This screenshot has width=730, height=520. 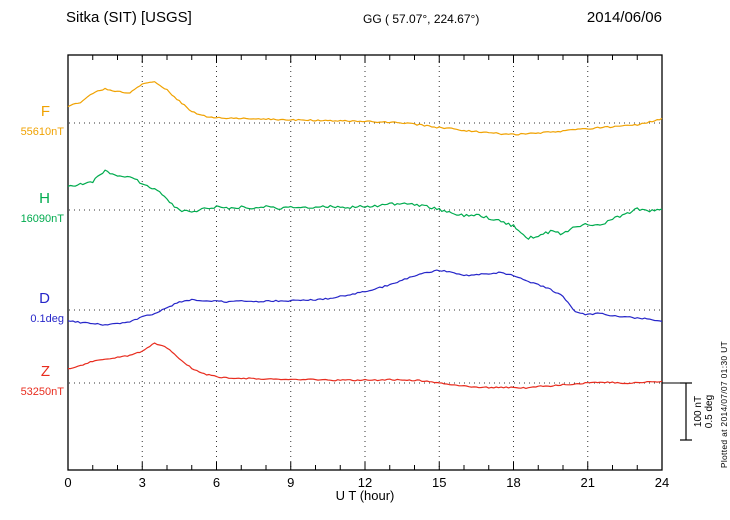 What do you see at coordinates (45, 111) in the screenshot?
I see `channel-letter-F: F` at bounding box center [45, 111].